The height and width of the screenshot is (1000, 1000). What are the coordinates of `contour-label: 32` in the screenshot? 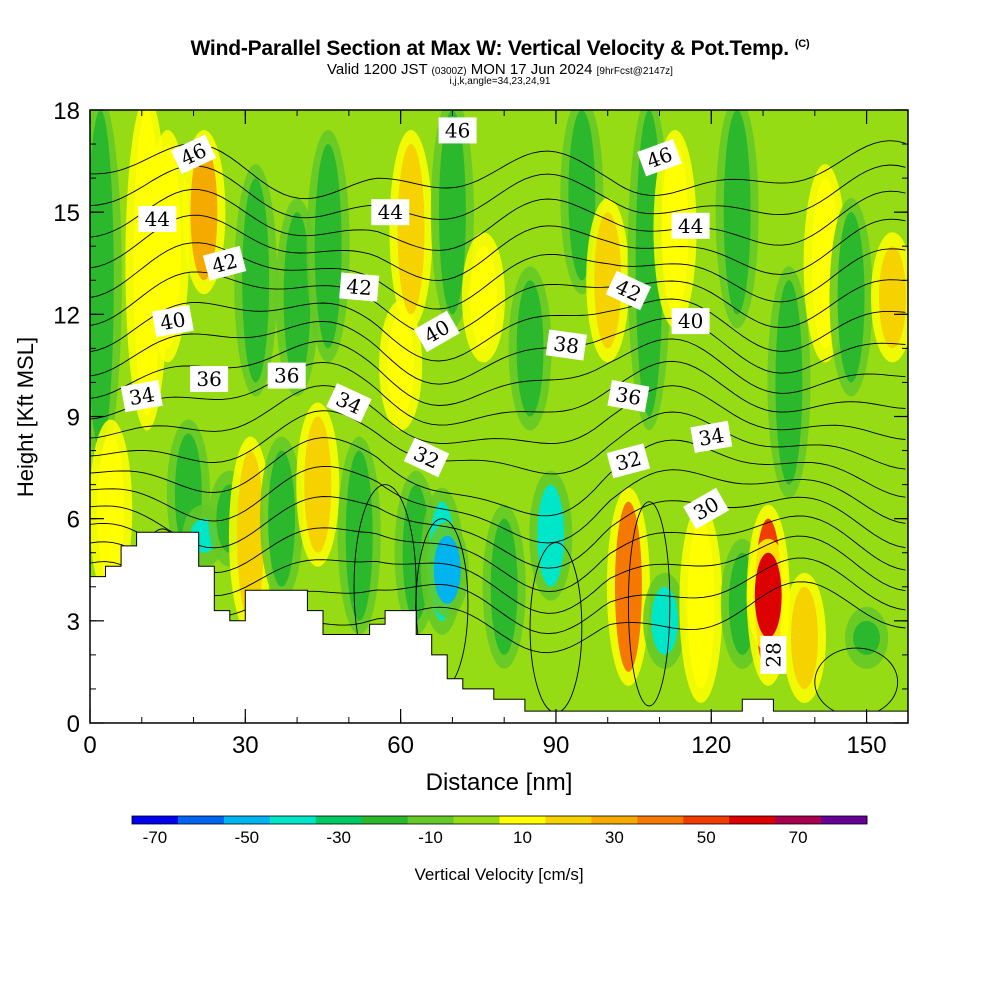 It's located at (628, 461).